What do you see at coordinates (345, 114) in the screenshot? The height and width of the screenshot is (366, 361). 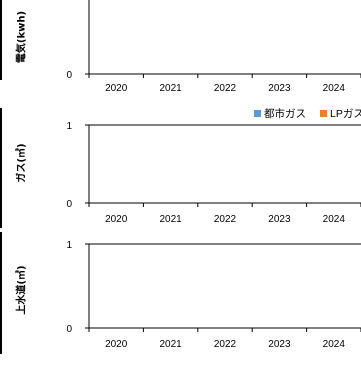 I see `legend-label: LPガス` at bounding box center [345, 114].